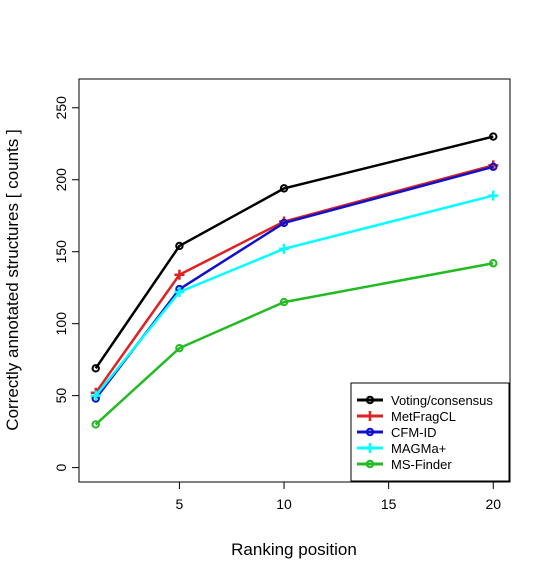 The height and width of the screenshot is (579, 550). Describe the element at coordinates (284, 504) in the screenshot. I see `x-tick-label: 10` at that location.